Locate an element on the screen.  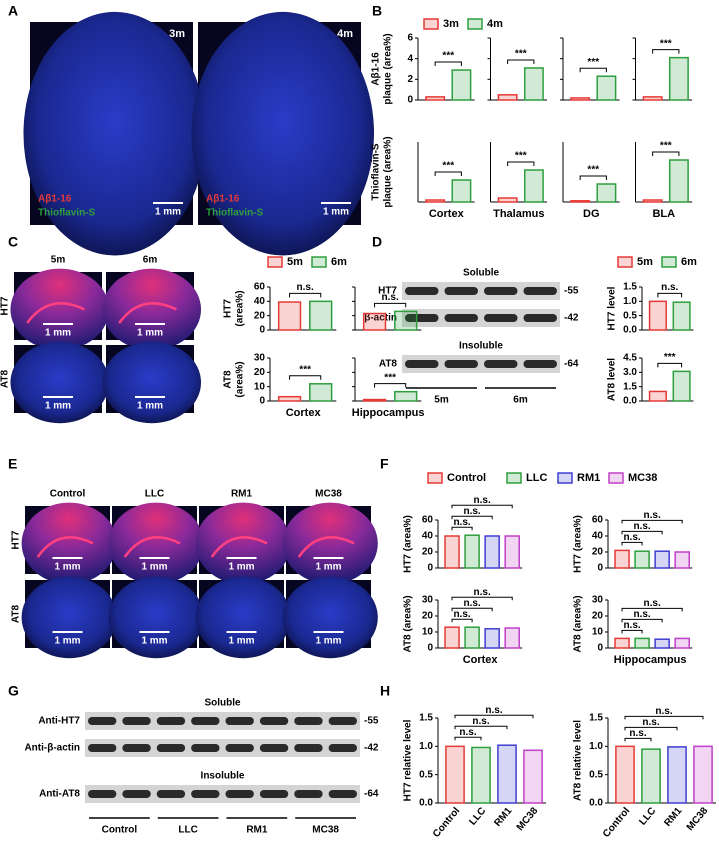
significance-label: n.s. is located at coordinates (305, 287).